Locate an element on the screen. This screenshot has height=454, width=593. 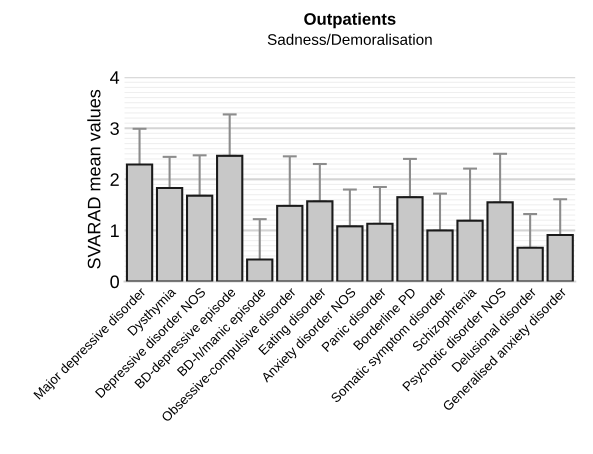
y-tick-label: 3 is located at coordinates (114, 128).